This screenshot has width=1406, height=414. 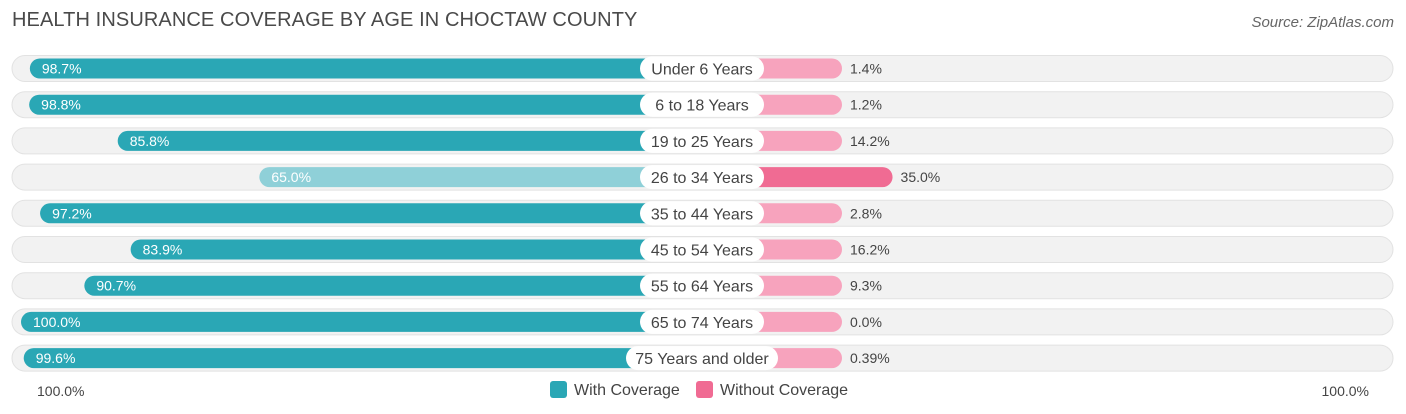 I want to click on without-coverage-label: 0.39%, so click(x=870, y=358).